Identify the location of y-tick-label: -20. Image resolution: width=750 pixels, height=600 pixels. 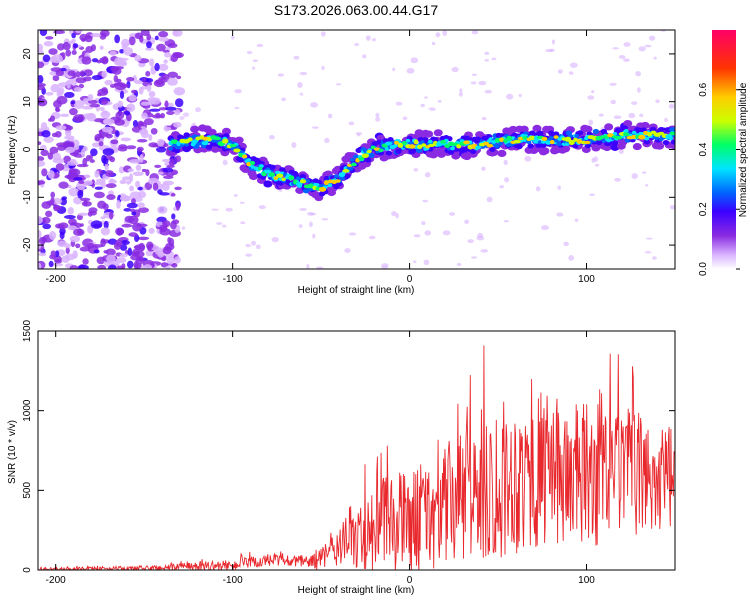
(27, 244).